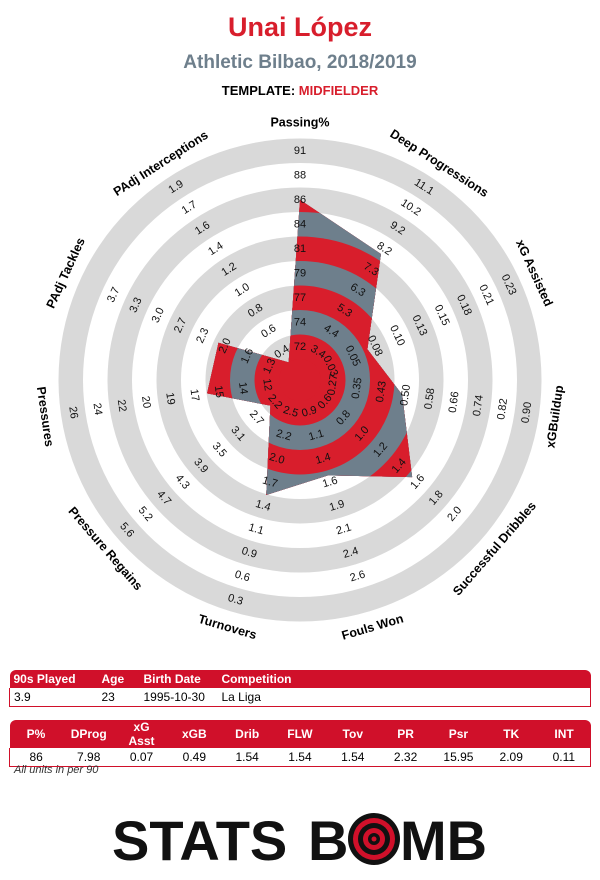 The image size is (600, 880). What do you see at coordinates (300, 273) in the screenshot?
I see `radar-tick-label: 79` at bounding box center [300, 273].